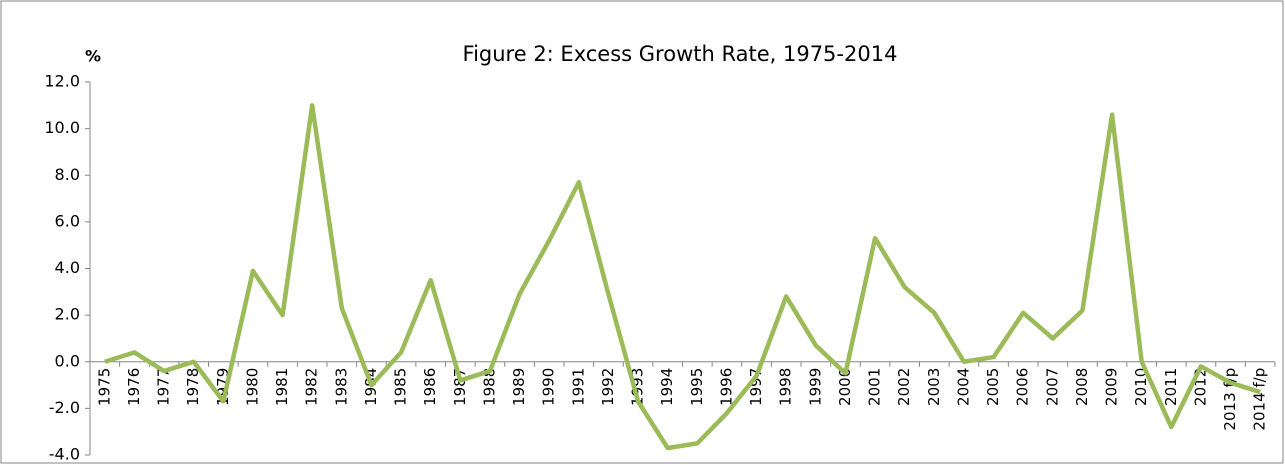 This screenshot has height=465, width=1285. I want to click on x-tick-label: 2010, so click(1141, 387).